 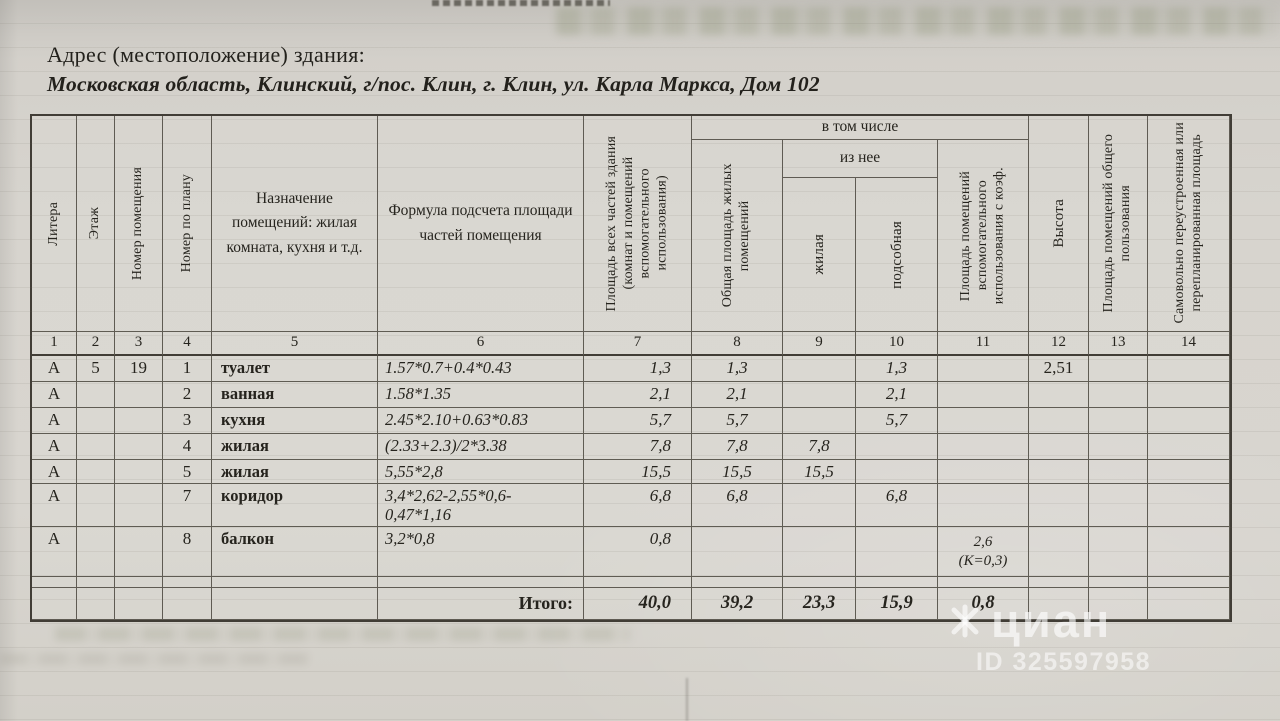 I want to click on header-cell-etazh: Этаж, so click(x=96, y=224).